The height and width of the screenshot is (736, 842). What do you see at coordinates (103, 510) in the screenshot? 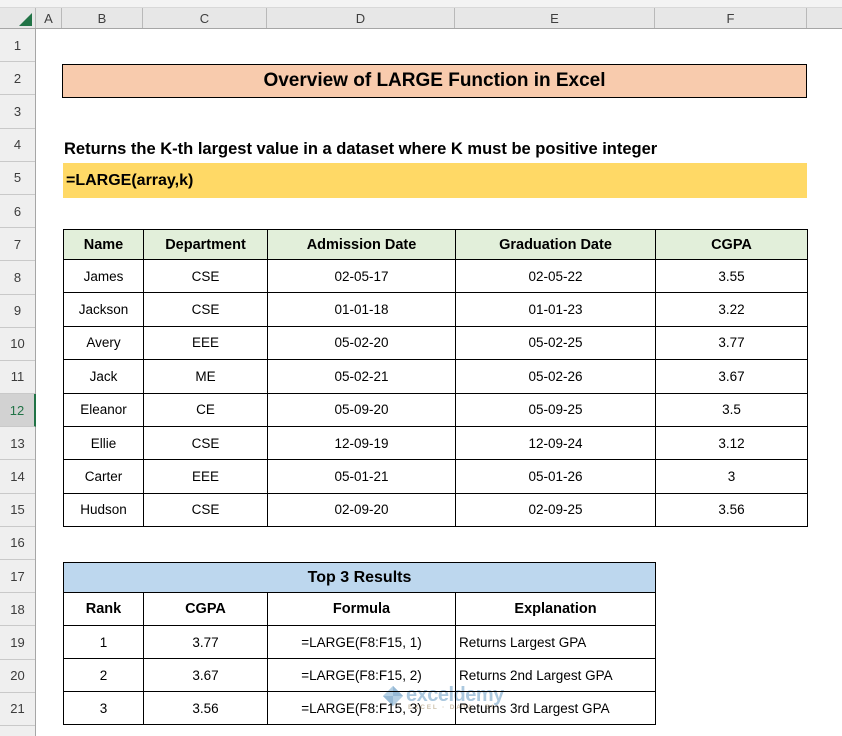
I see `cell: Hudson` at bounding box center [103, 510].